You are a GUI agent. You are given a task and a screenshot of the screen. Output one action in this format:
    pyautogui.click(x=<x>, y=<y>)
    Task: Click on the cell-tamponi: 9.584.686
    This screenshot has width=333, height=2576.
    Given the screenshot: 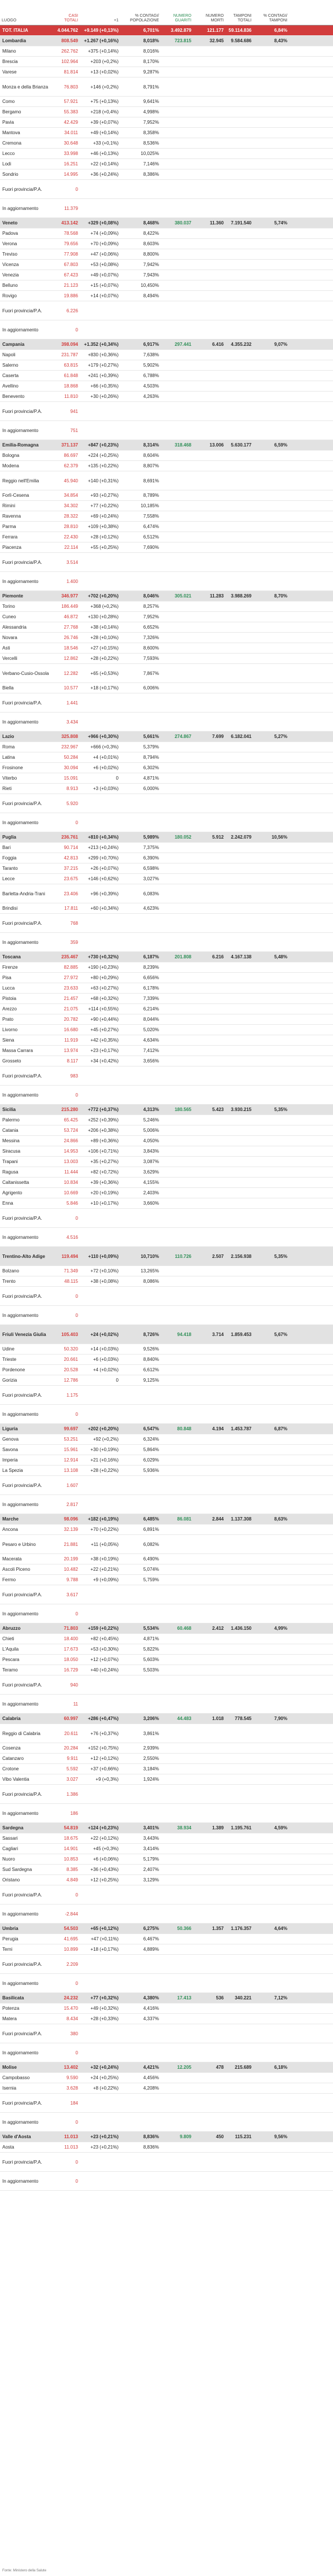 What is the action you would take?
    pyautogui.click(x=239, y=40)
    